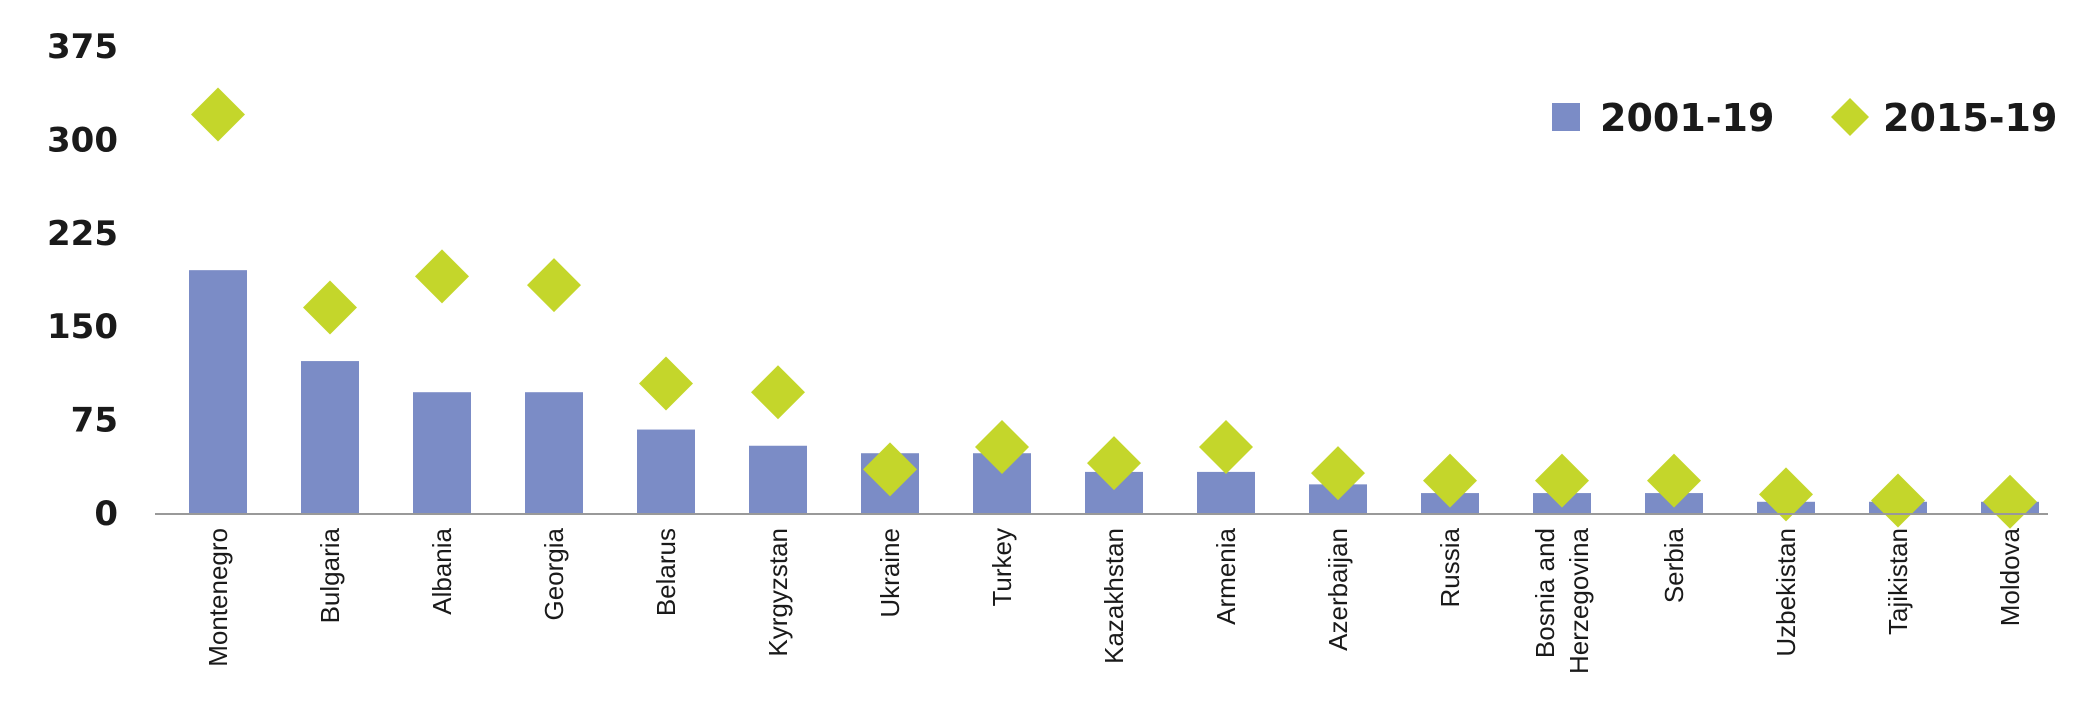 Image resolution: width=2078 pixels, height=708 pixels. What do you see at coordinates (666, 572) in the screenshot?
I see `x-tick-label: Belarus` at bounding box center [666, 572].